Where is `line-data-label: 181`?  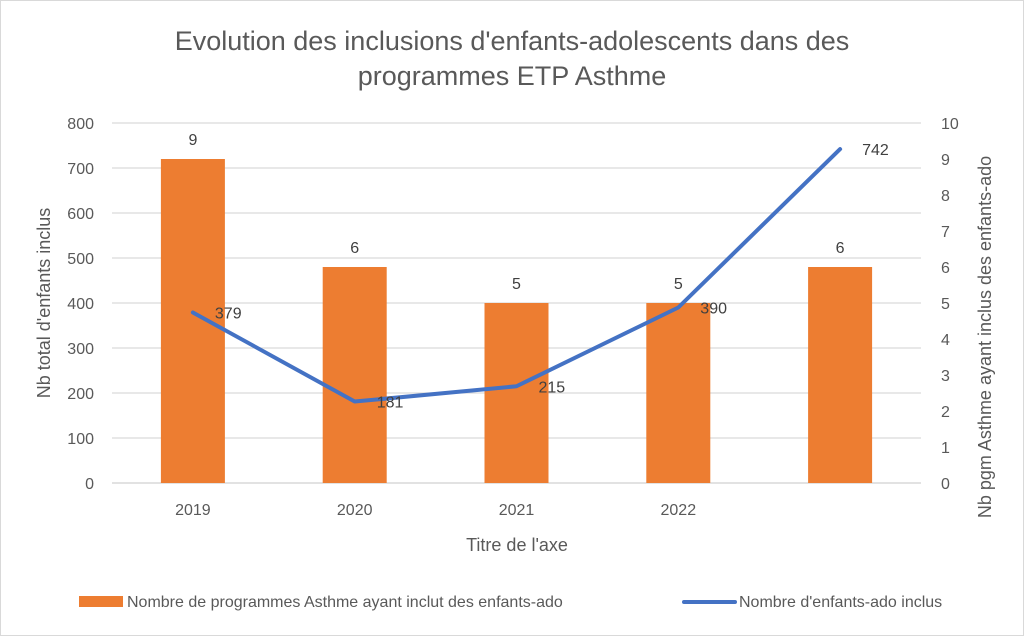
line-data-label: 181 is located at coordinates (390, 403).